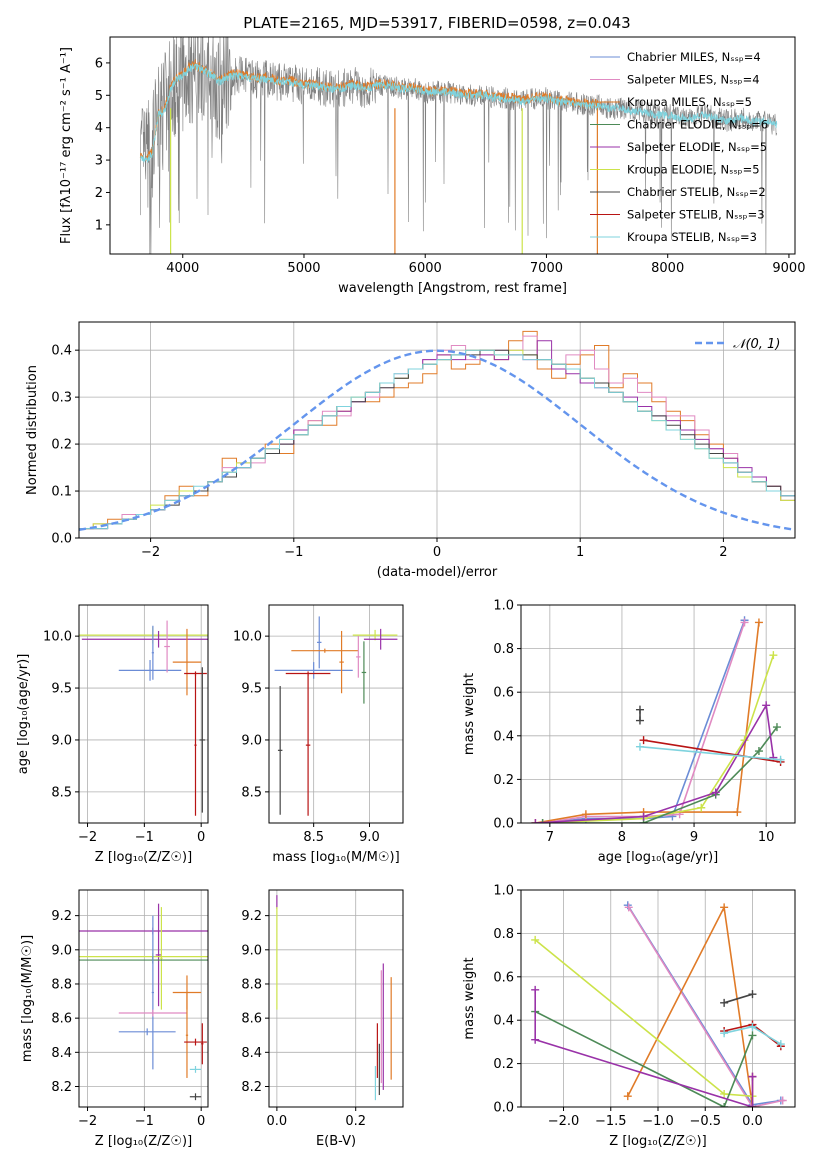 This screenshot has width=819, height=1170. What do you see at coordinates (723, 552) in the screenshot?
I see `x-tick-label: 2` at bounding box center [723, 552].